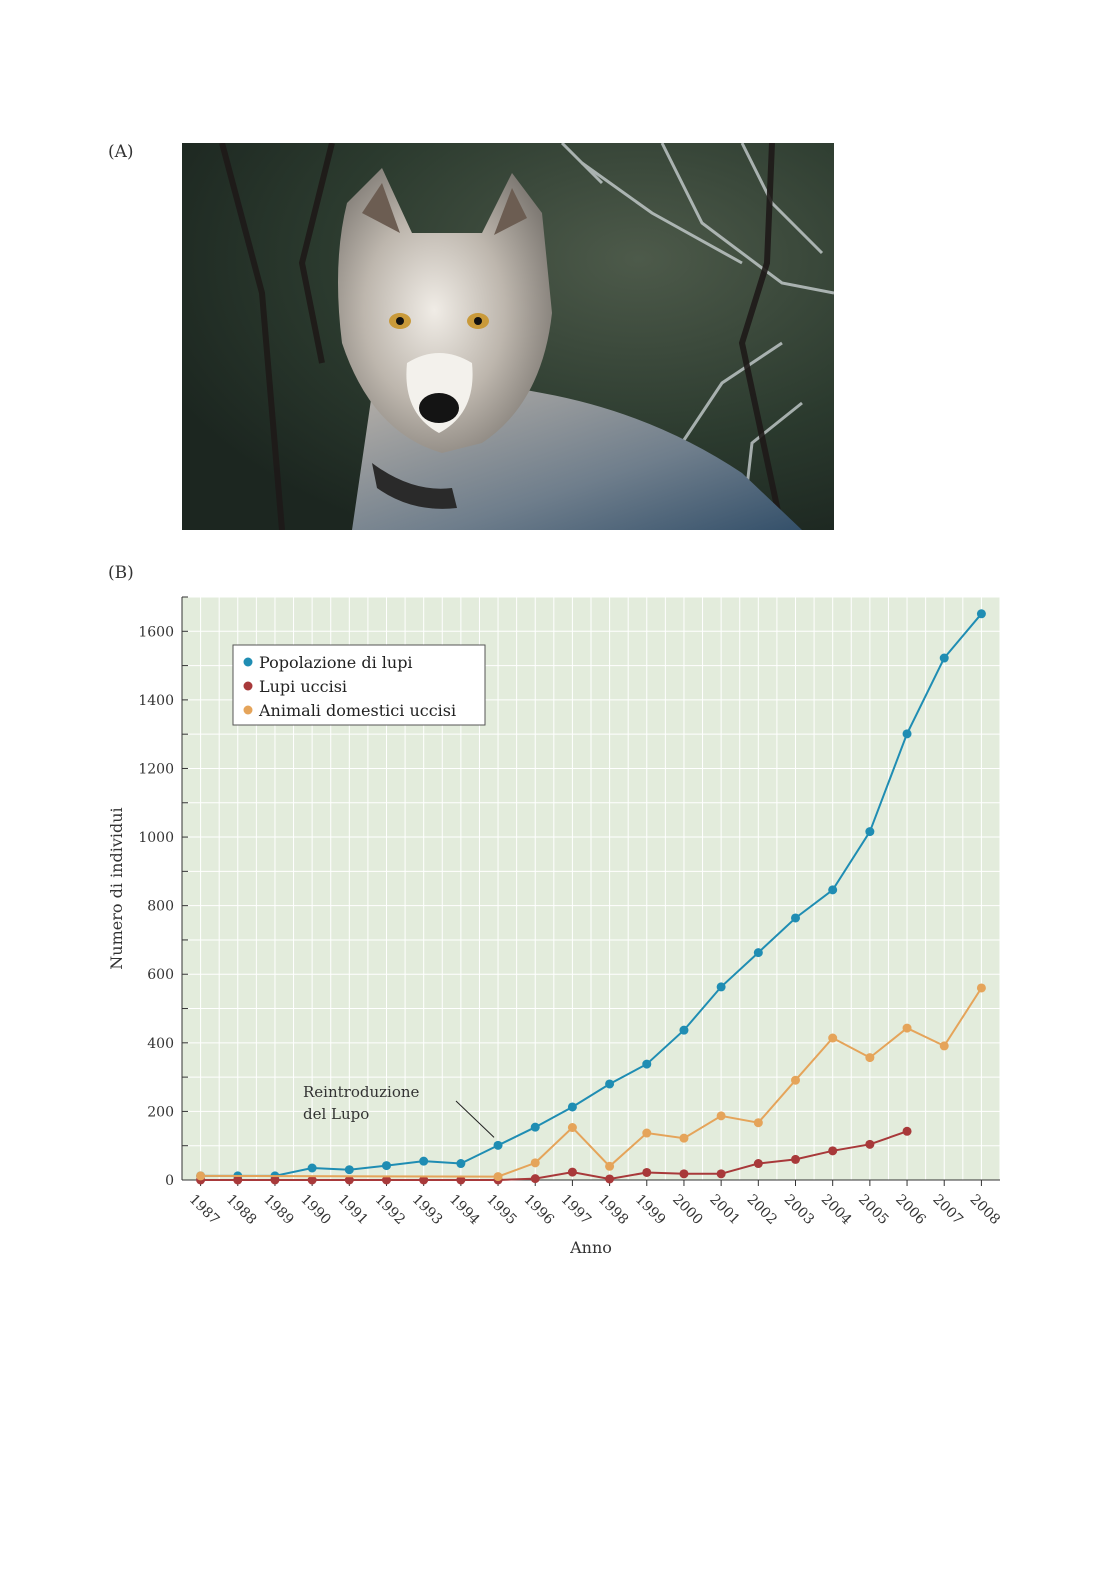 This screenshot has width=1116, height=1579. Describe the element at coordinates (116, 888) in the screenshot. I see `y-axis-title: Numero di individui` at that location.